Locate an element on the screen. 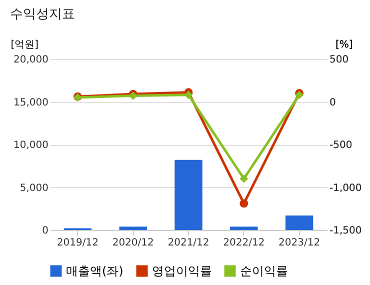 This screenshot has height=285, width=370. legend-label: 영업이익률 is located at coordinates (182, 271).